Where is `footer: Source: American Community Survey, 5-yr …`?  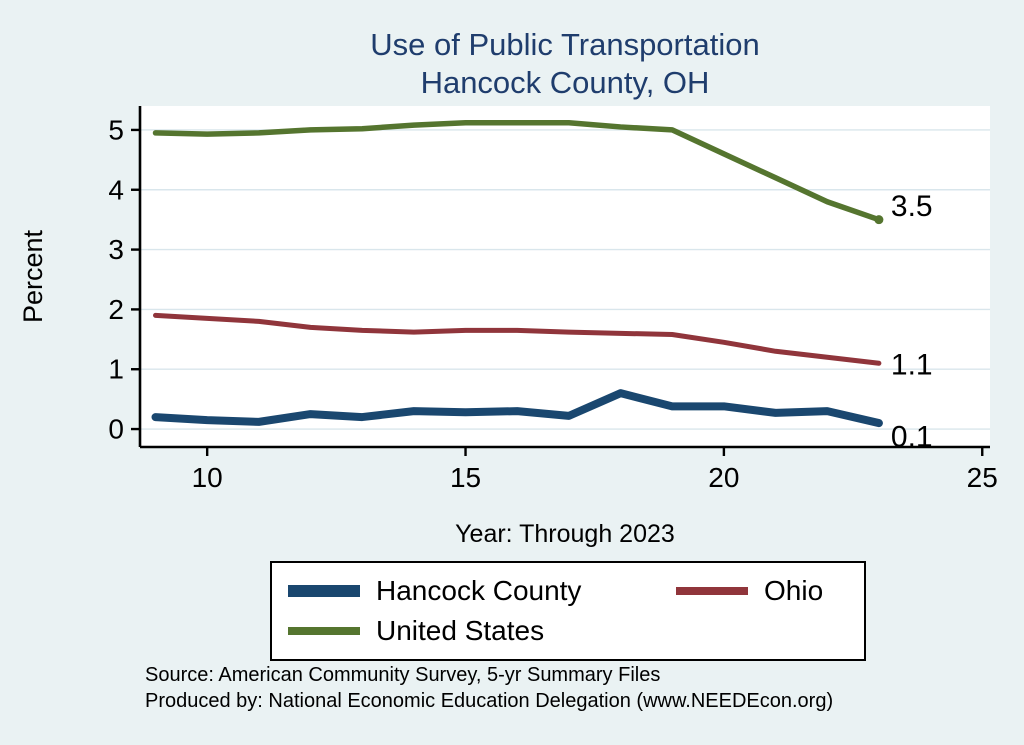 footer: Source: American Community Survey, 5-yr … is located at coordinates (489, 688).